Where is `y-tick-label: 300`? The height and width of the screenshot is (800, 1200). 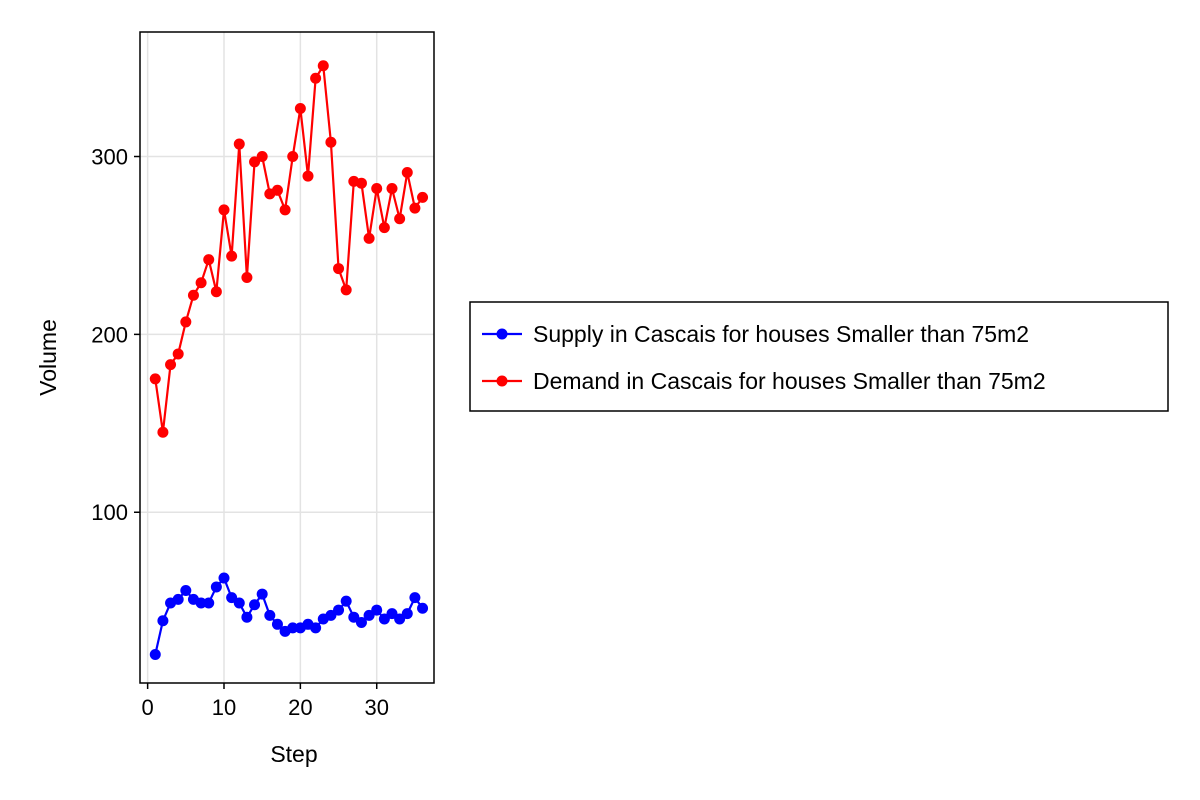
y-tick-label: 300 is located at coordinates (109, 157).